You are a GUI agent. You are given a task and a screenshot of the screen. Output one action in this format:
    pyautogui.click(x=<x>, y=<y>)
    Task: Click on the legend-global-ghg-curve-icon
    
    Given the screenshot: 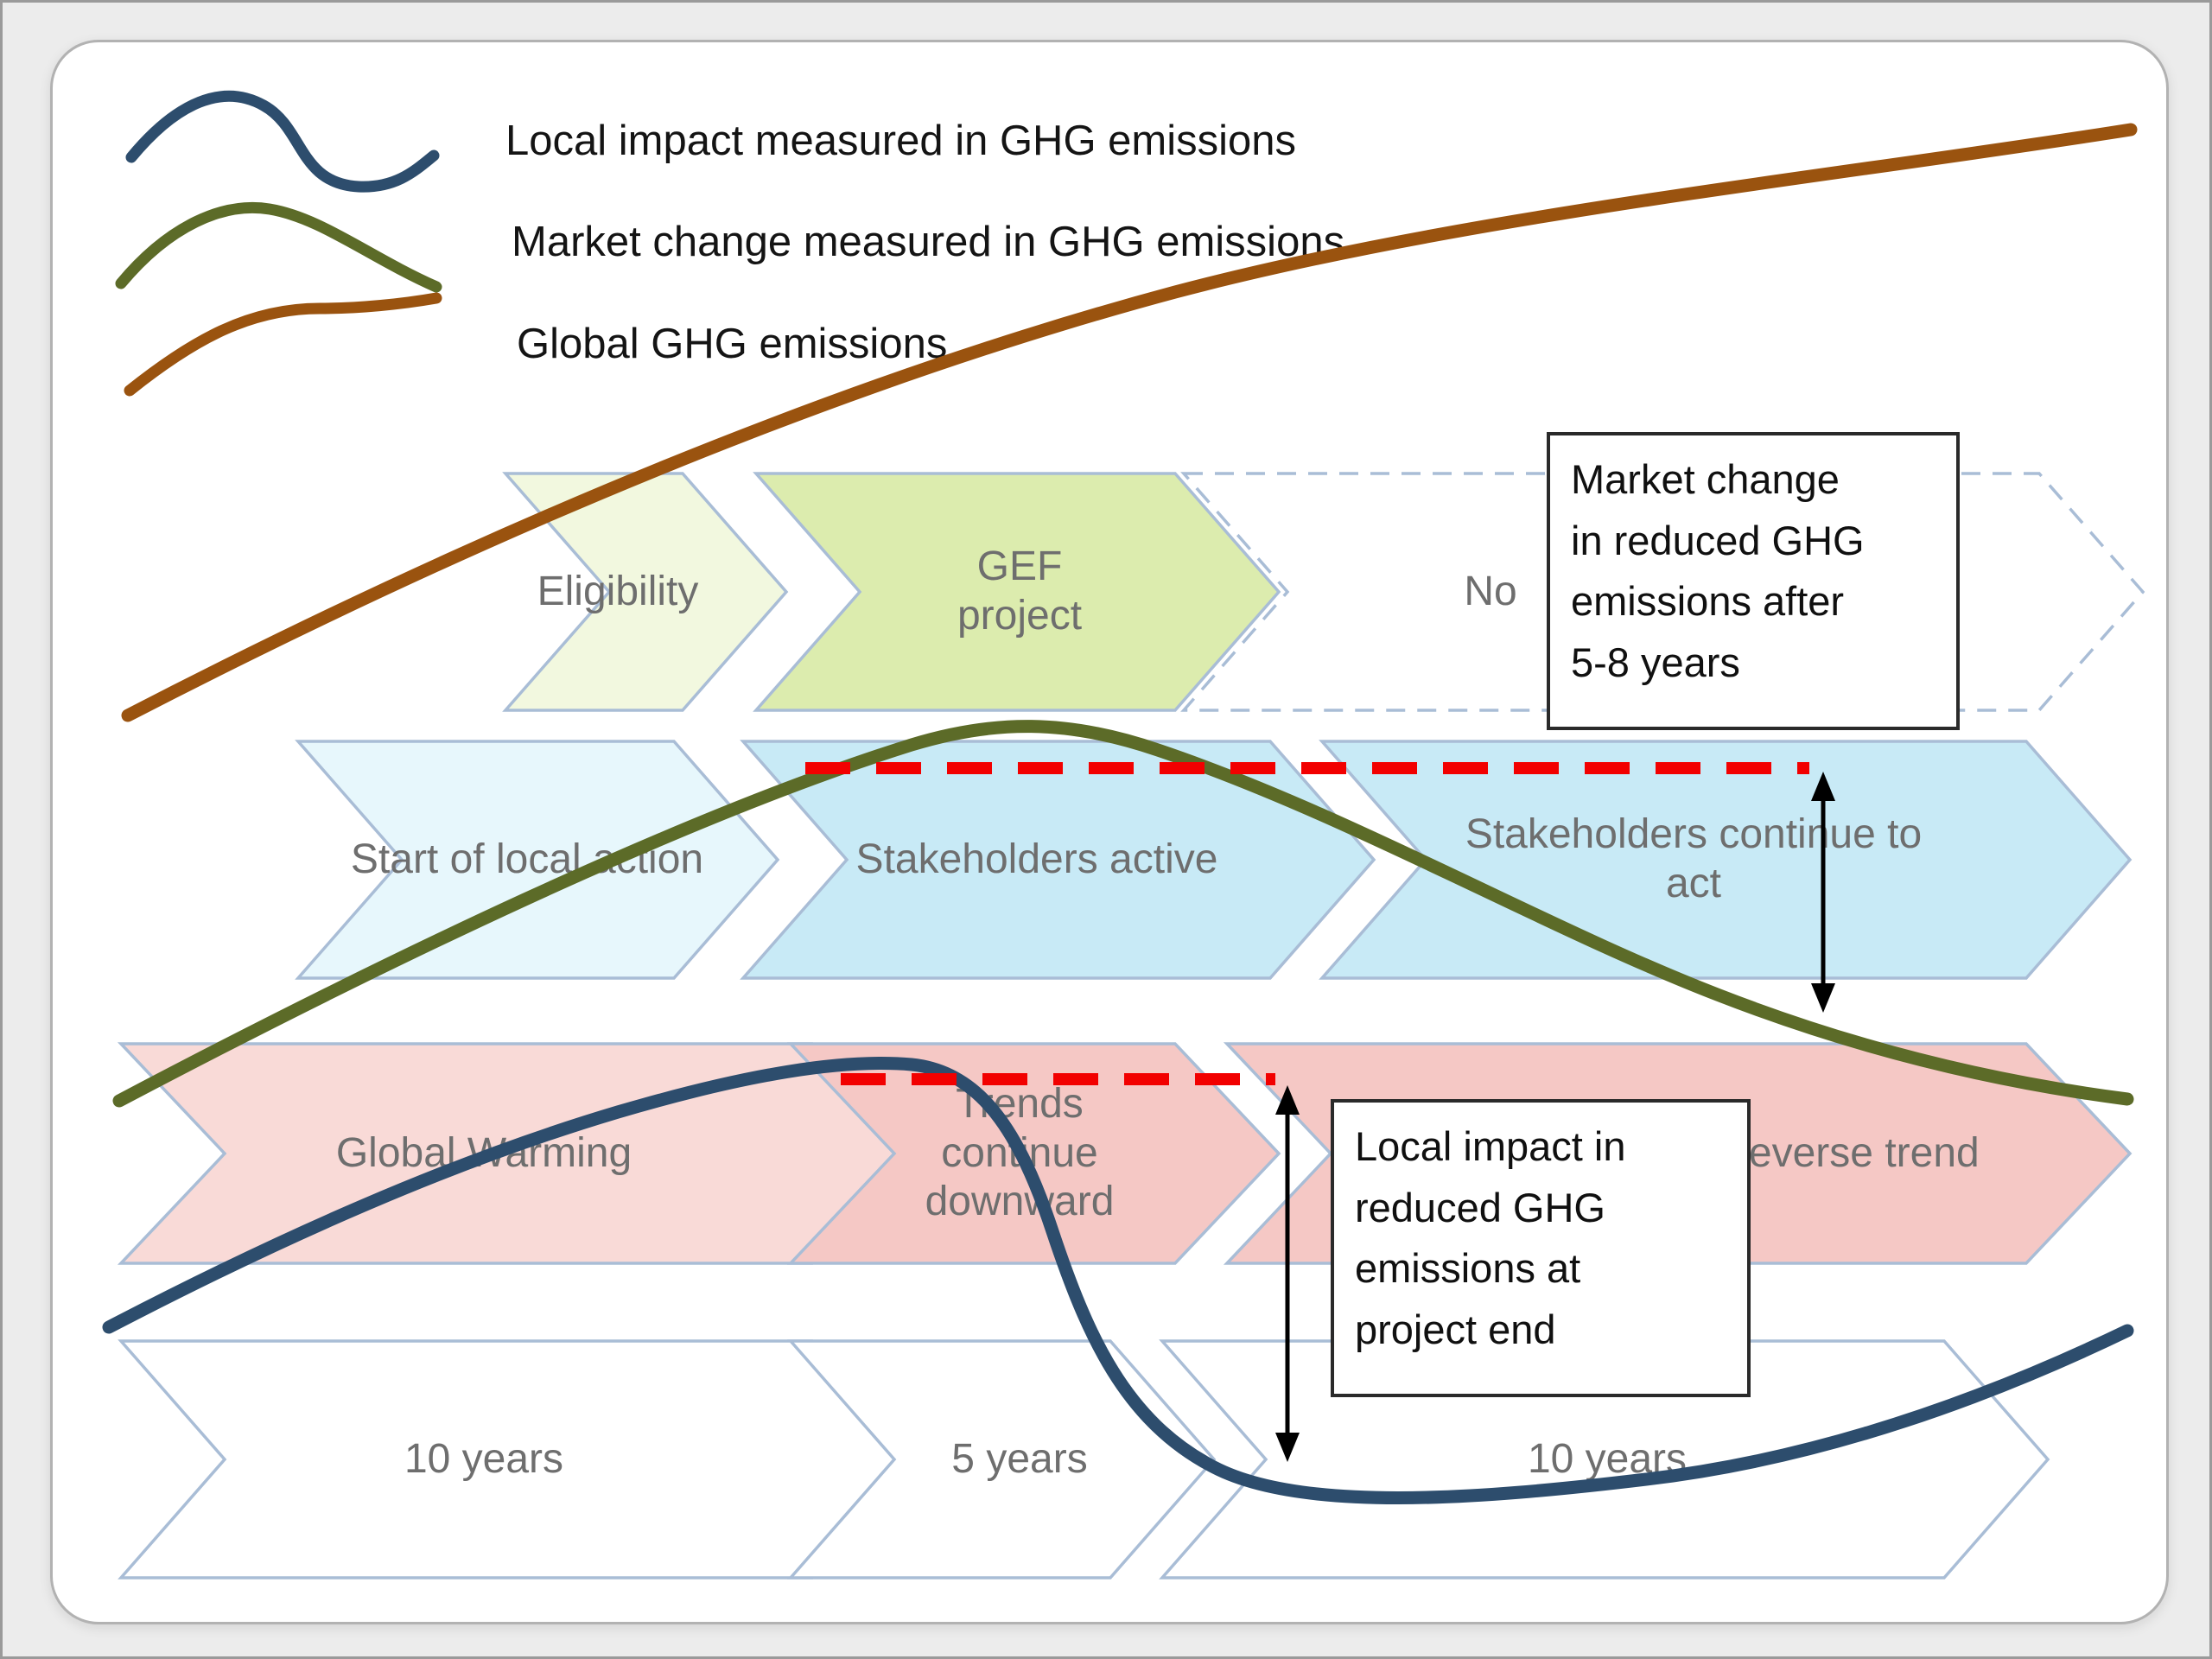 What is the action you would take?
    pyautogui.click(x=283, y=344)
    